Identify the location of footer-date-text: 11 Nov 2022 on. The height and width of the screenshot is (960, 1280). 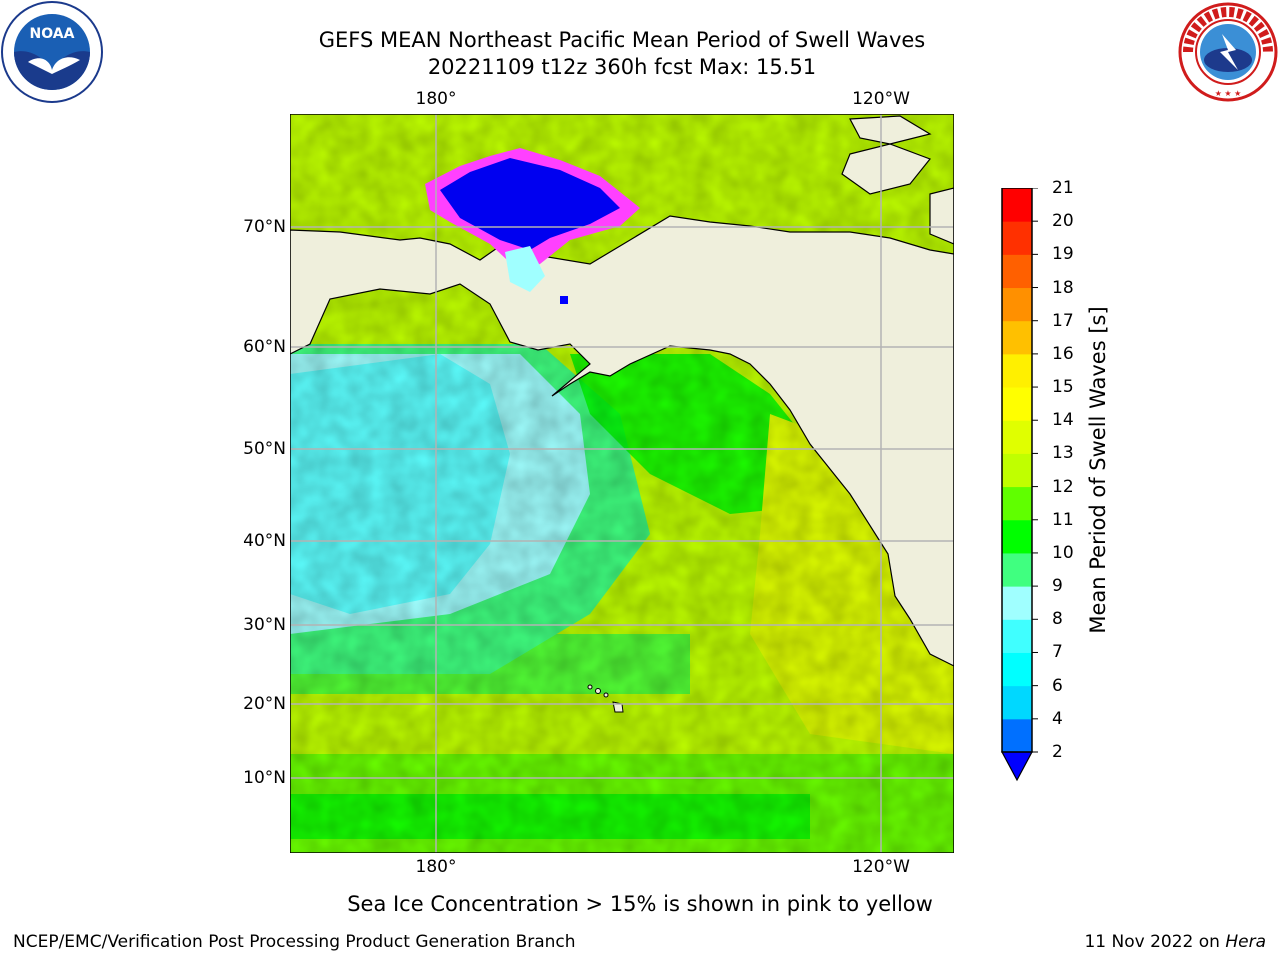
(1155, 942).